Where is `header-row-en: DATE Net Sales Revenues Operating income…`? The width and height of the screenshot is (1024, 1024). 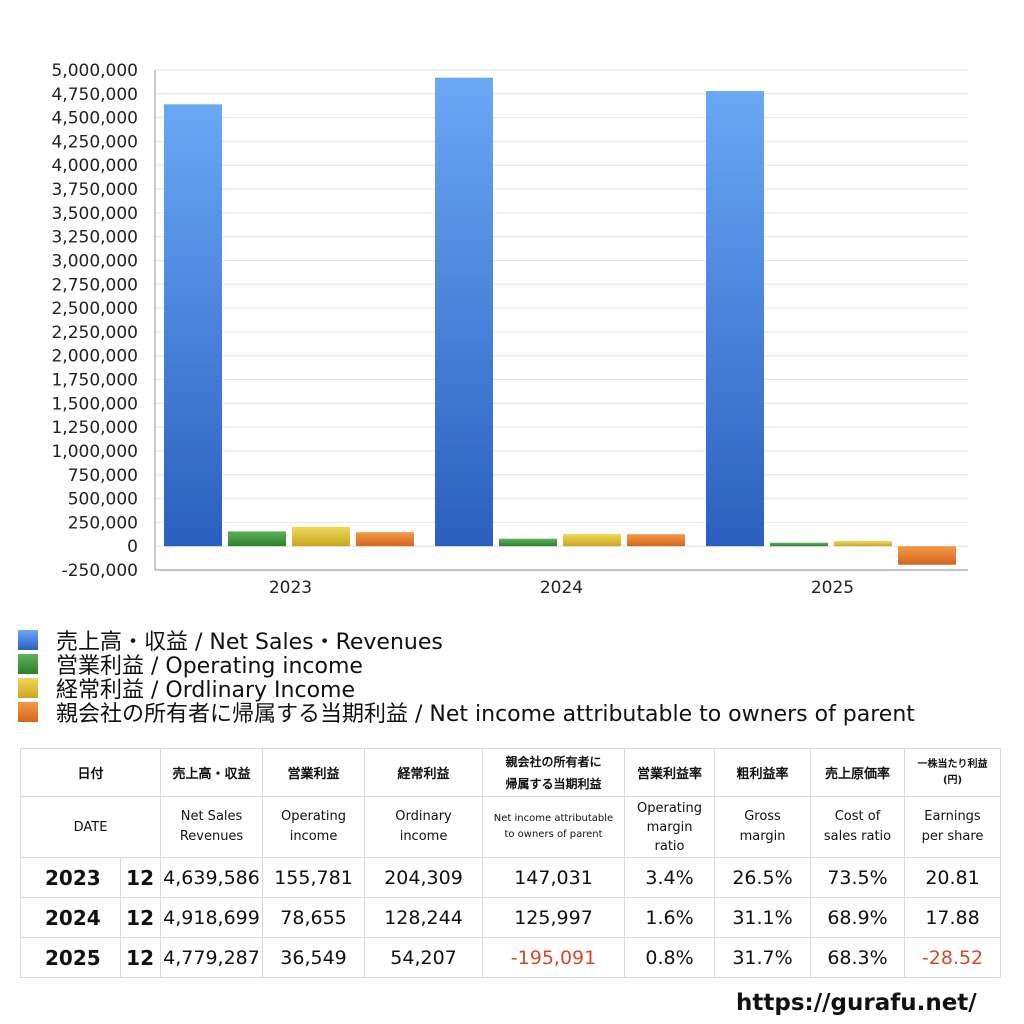
header-row-en: DATE Net Sales Revenues Operating income… is located at coordinates (510, 827).